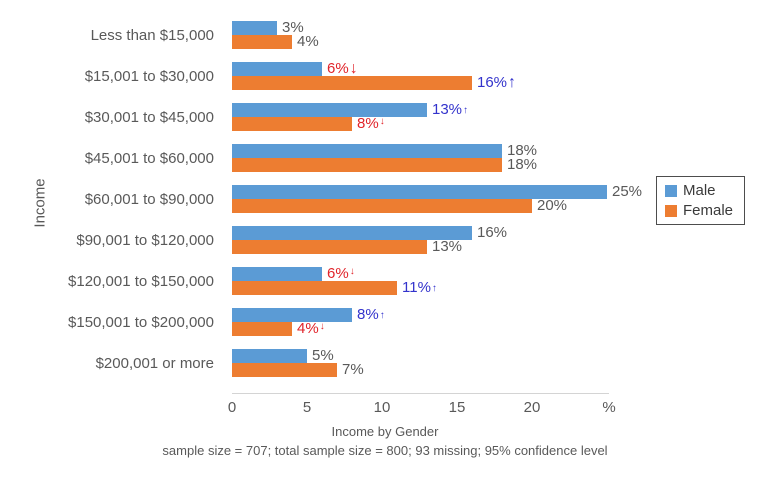 This screenshot has height=480, width=780. I want to click on legend-label: Female, so click(708, 210).